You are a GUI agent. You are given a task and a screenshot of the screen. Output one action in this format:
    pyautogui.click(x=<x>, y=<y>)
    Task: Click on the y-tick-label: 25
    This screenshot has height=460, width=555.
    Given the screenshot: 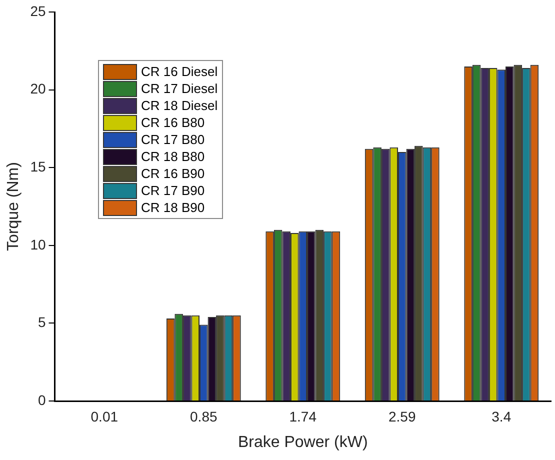 What is the action you would take?
    pyautogui.click(x=38, y=10)
    